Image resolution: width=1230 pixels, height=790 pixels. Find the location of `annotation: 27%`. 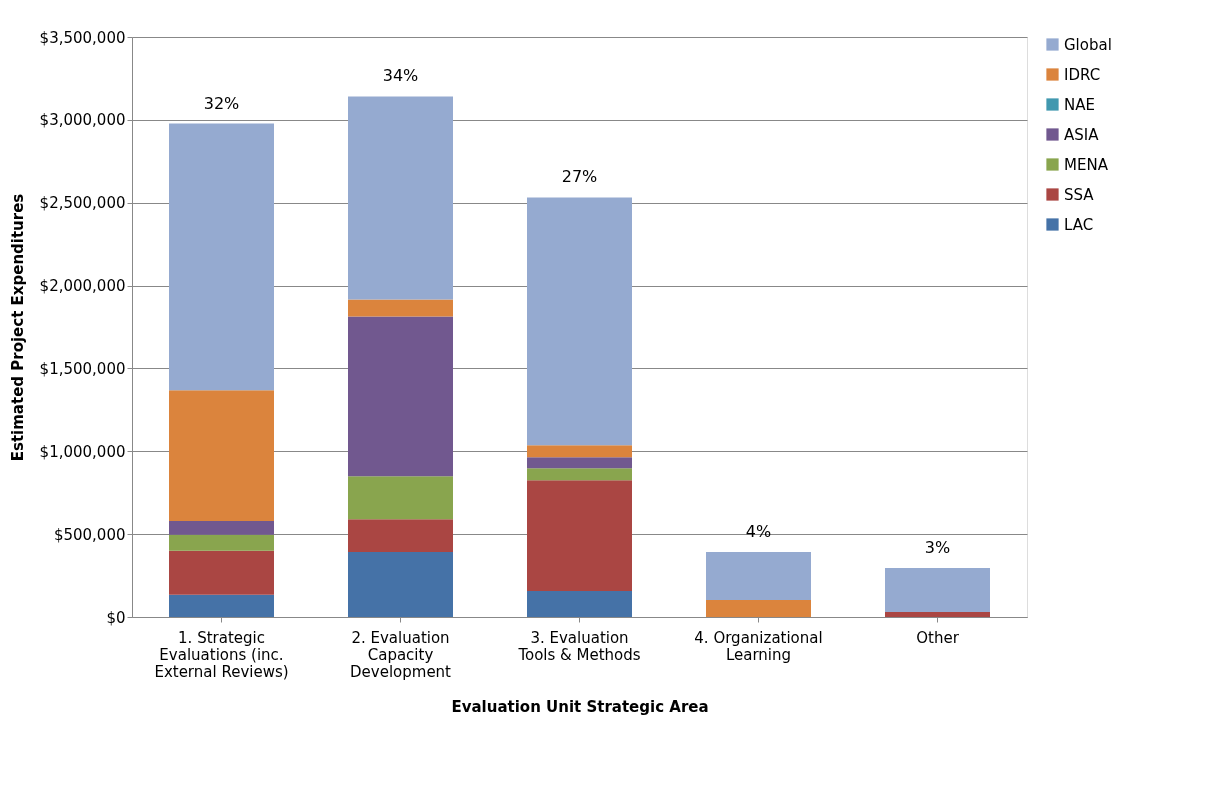

annotation: 27% is located at coordinates (579, 177).